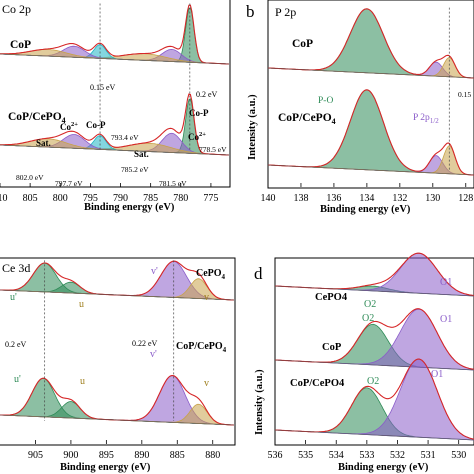  Describe the element at coordinates (370, 304) in the screenshot. I see `panel-d-o2-1: O2` at that location.